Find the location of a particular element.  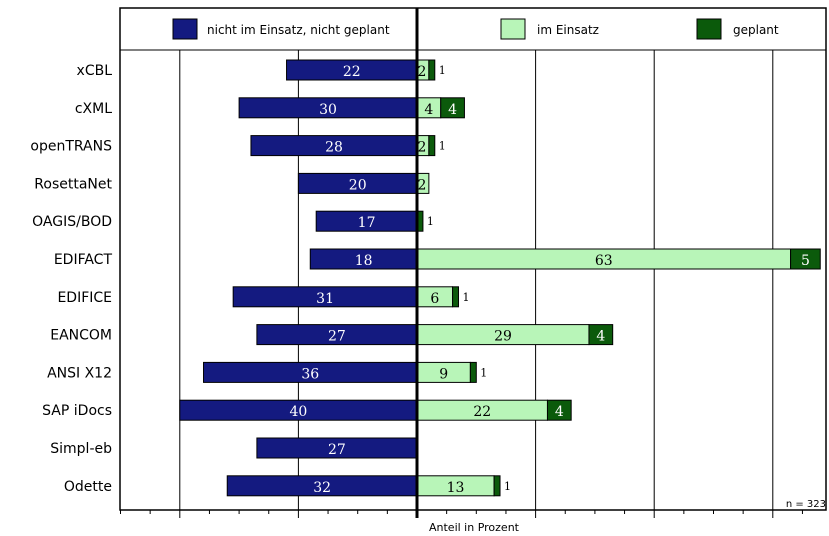

category-label: cXML is located at coordinates (93, 109).